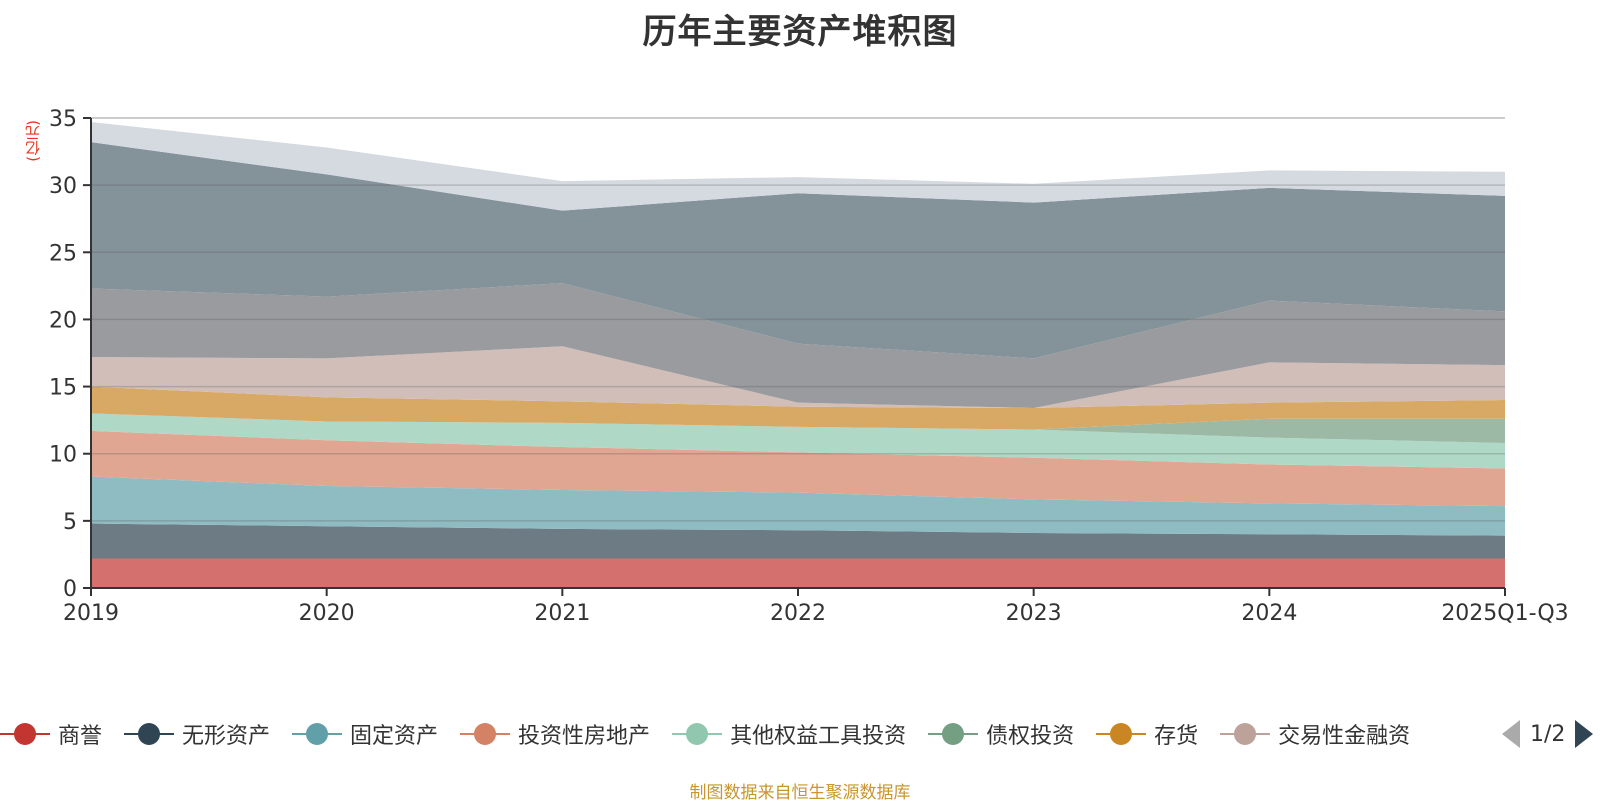 This screenshot has width=1600, height=803. I want to click on legend-item: 商誉, so click(51, 734).